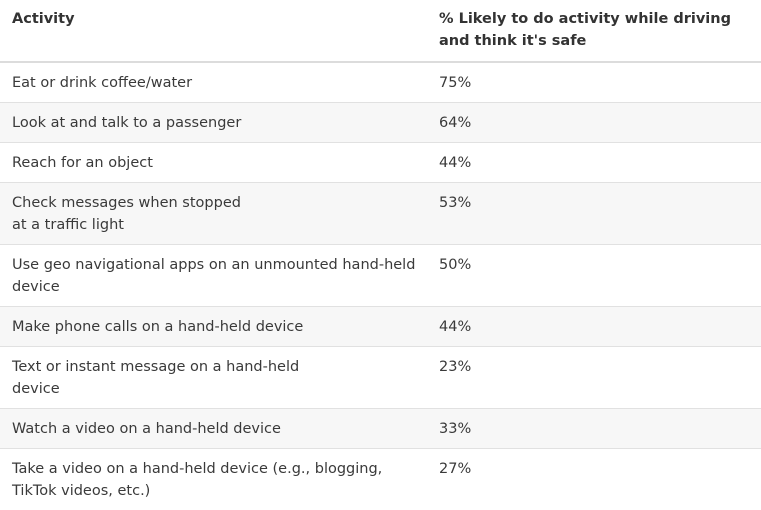 This screenshot has width=761, height=510. I want to click on percent-cell: 75%, so click(594, 82).